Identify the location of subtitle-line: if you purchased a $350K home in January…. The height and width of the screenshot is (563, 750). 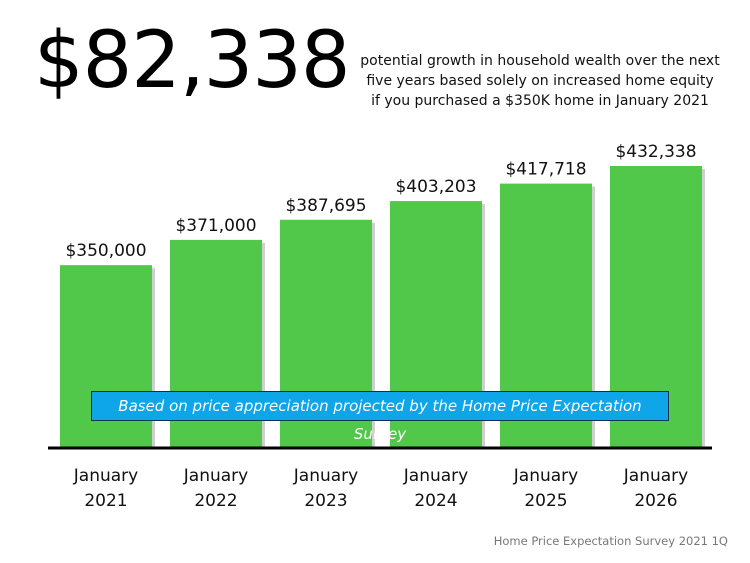
(540, 101).